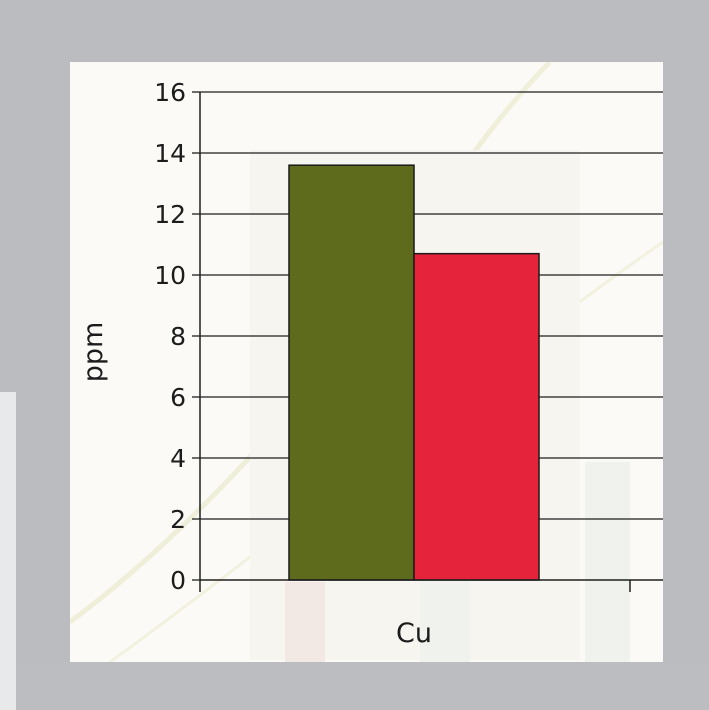 This screenshot has width=709, height=710. What do you see at coordinates (351, 372) in the screenshot?
I see `bar-series-1-cu` at bounding box center [351, 372].